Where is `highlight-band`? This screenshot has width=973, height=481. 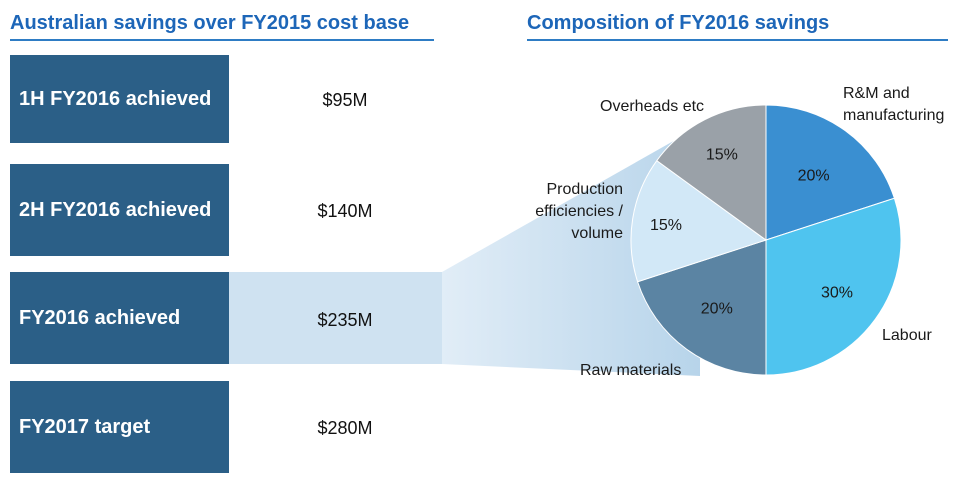
highlight-band is located at coordinates (335, 318).